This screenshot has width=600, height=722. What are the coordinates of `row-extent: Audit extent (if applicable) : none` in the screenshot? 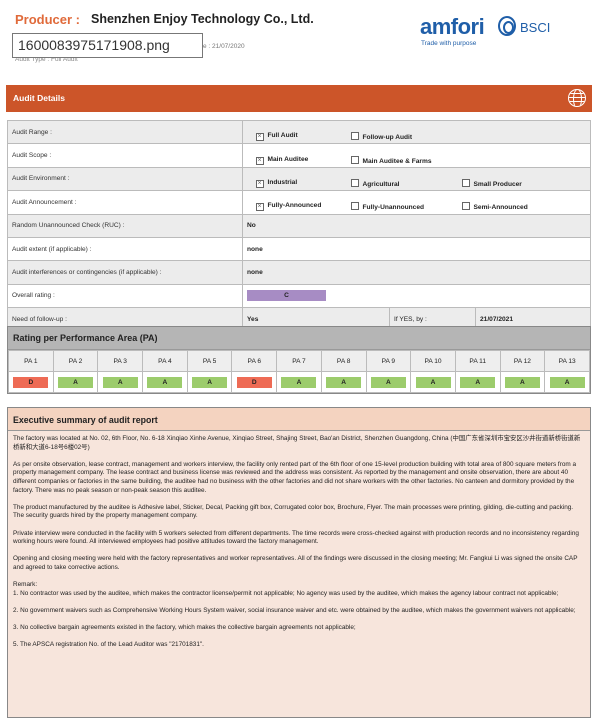 It's located at (299, 249).